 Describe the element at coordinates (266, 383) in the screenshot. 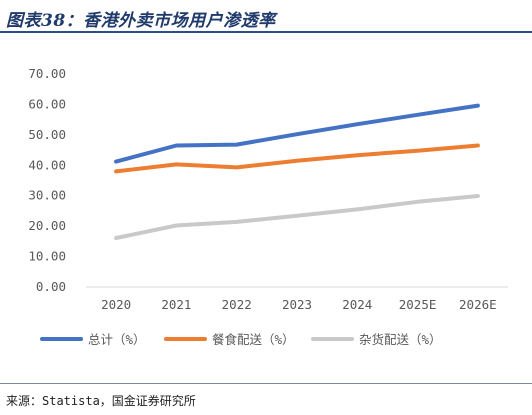

I see `footer-divider` at that location.